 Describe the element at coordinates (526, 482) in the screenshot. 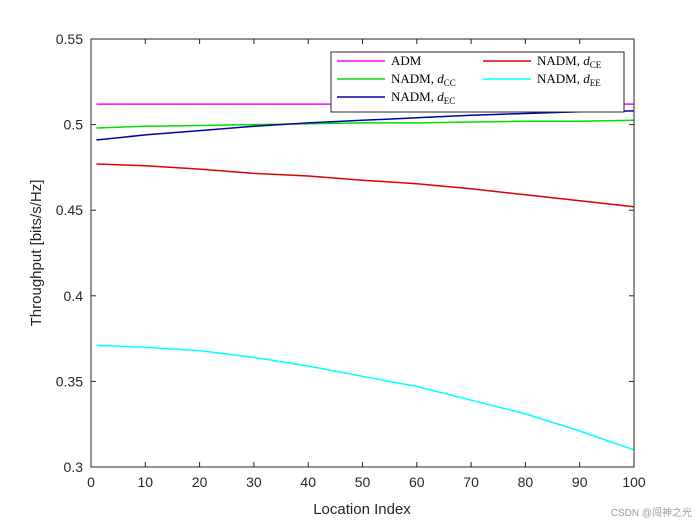

I see `x-tick-label: 80` at that location.